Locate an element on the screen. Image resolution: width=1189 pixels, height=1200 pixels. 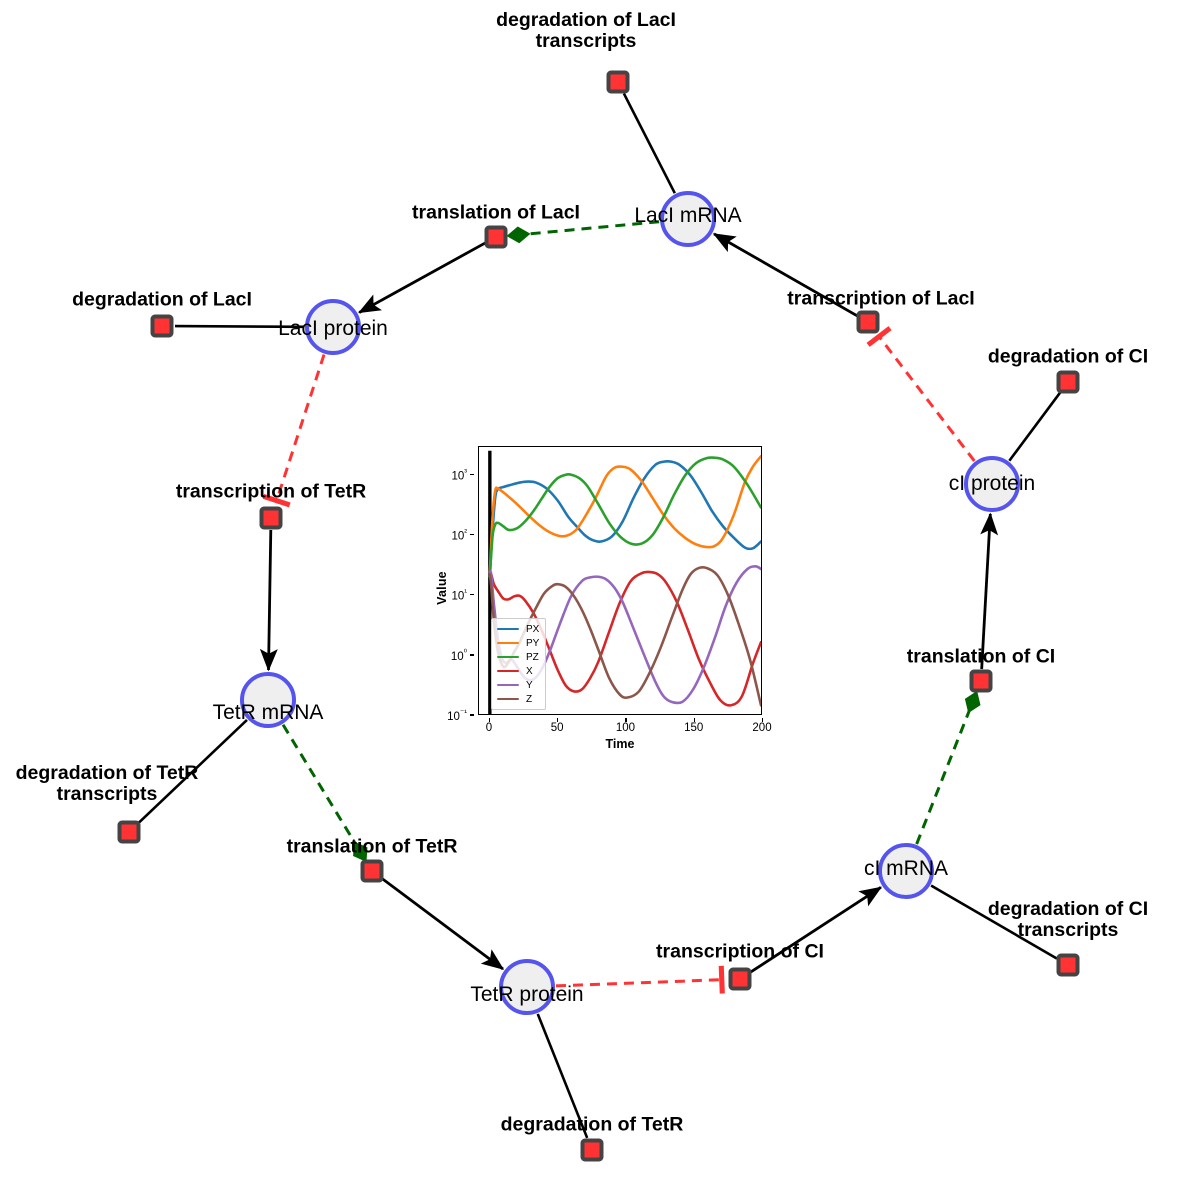
edge-ci_mrna-to-deg_ci_tx is located at coordinates (994, 922).